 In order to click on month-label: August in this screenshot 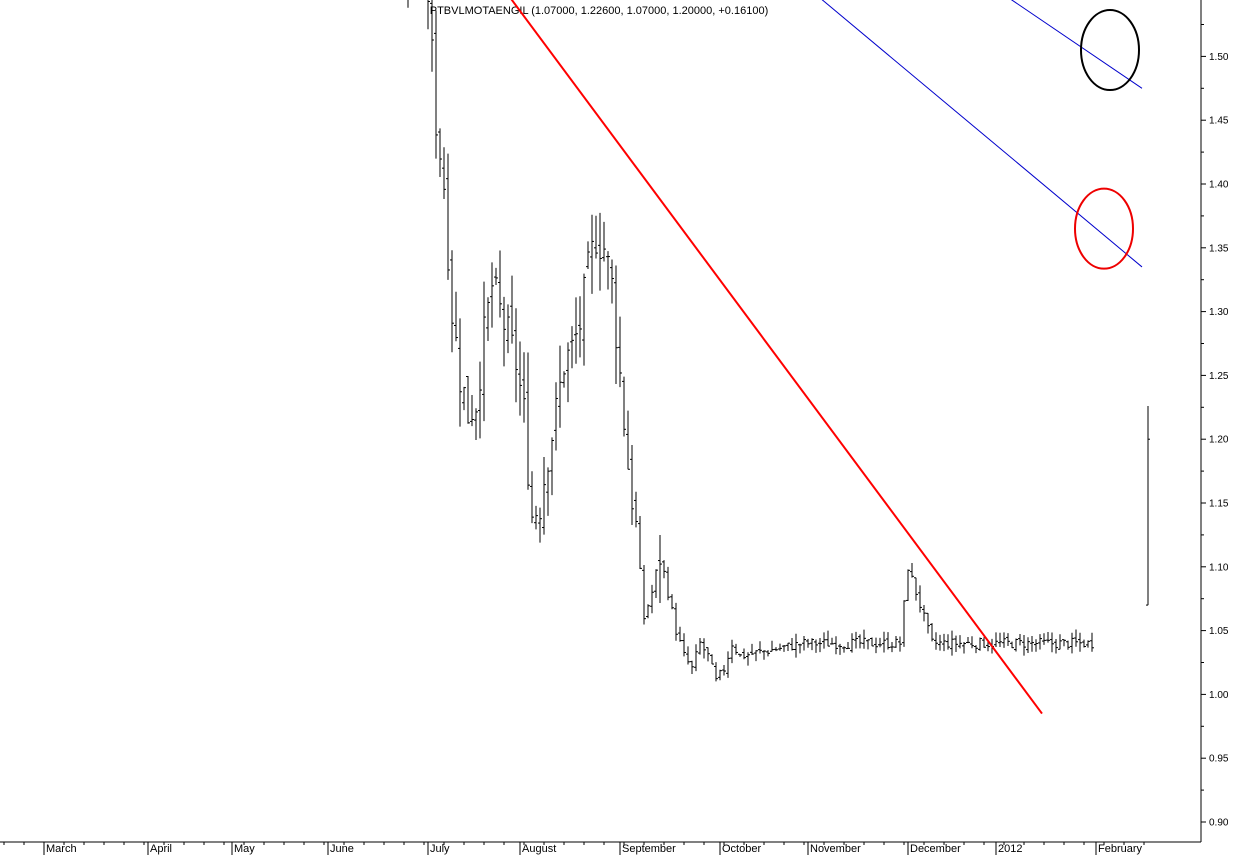, I will do `click(539, 849)`.